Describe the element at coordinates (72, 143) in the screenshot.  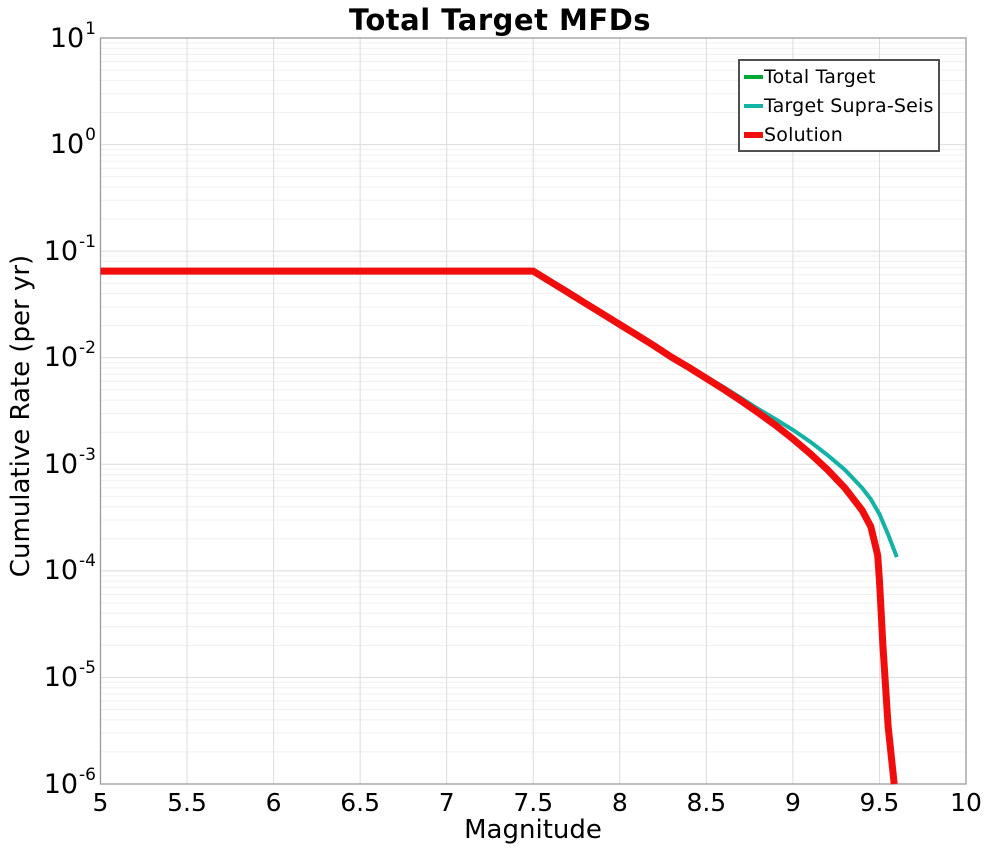
I see `y-tick-label: 10 0` at that location.